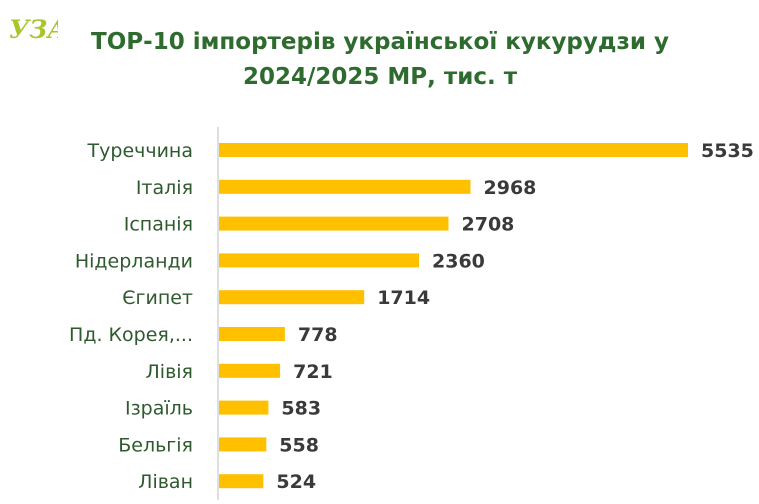  I want to click on logo-text: УЗА, so click(33, 29).